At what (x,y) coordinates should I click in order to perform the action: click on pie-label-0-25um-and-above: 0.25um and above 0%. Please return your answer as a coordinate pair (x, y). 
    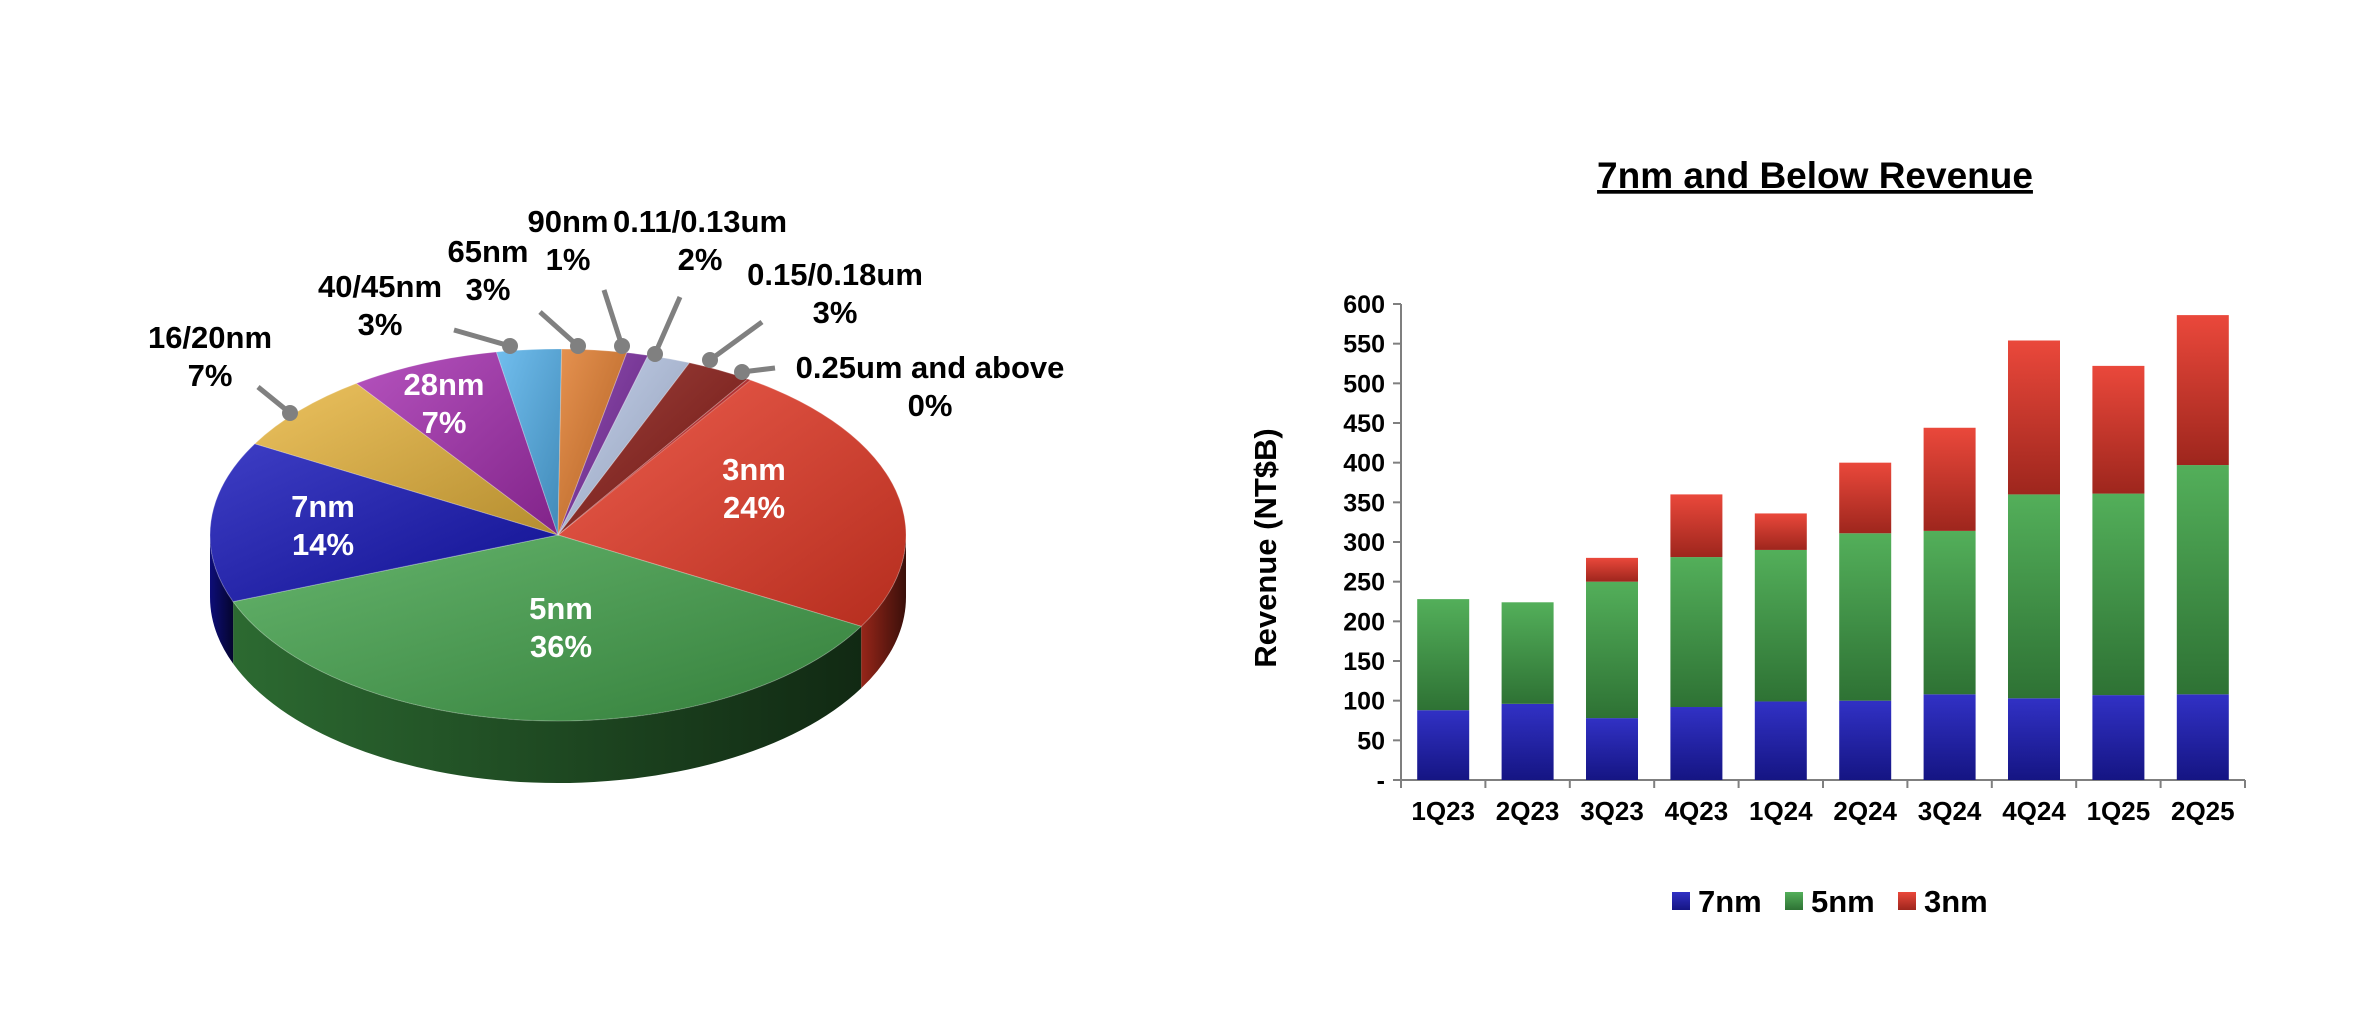
    Looking at the image, I should click on (930, 386).